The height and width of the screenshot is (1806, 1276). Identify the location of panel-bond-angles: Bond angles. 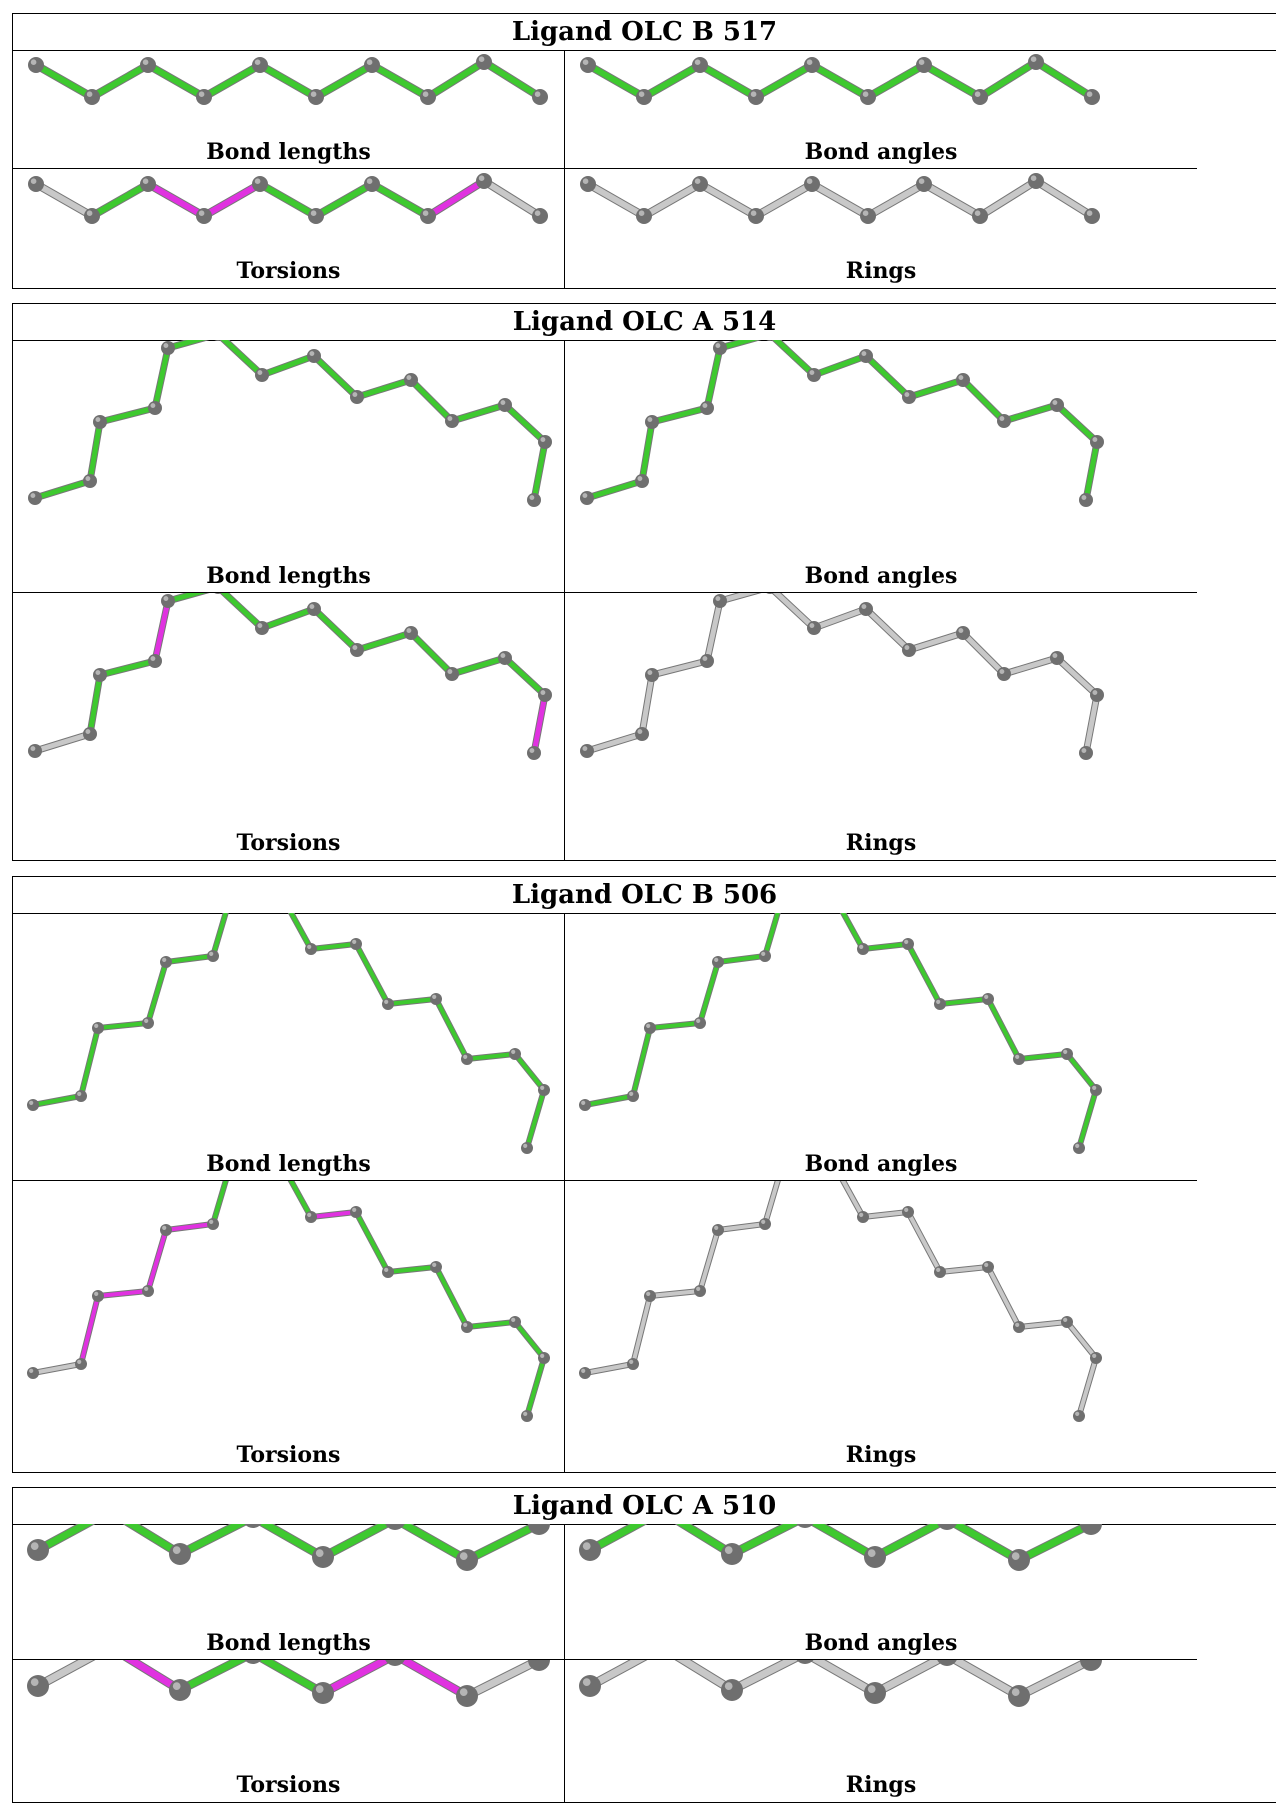
(881, 466).